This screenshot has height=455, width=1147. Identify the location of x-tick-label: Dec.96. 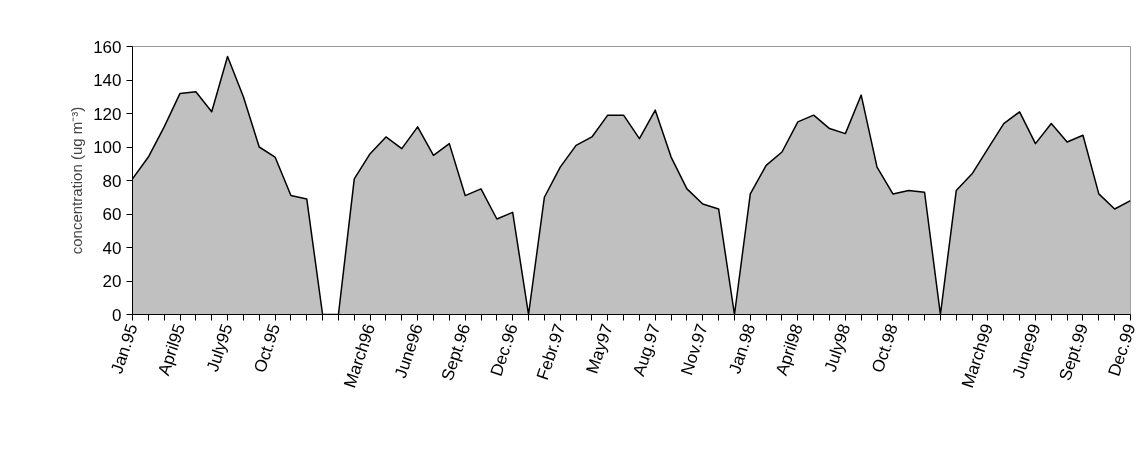
(504, 350).